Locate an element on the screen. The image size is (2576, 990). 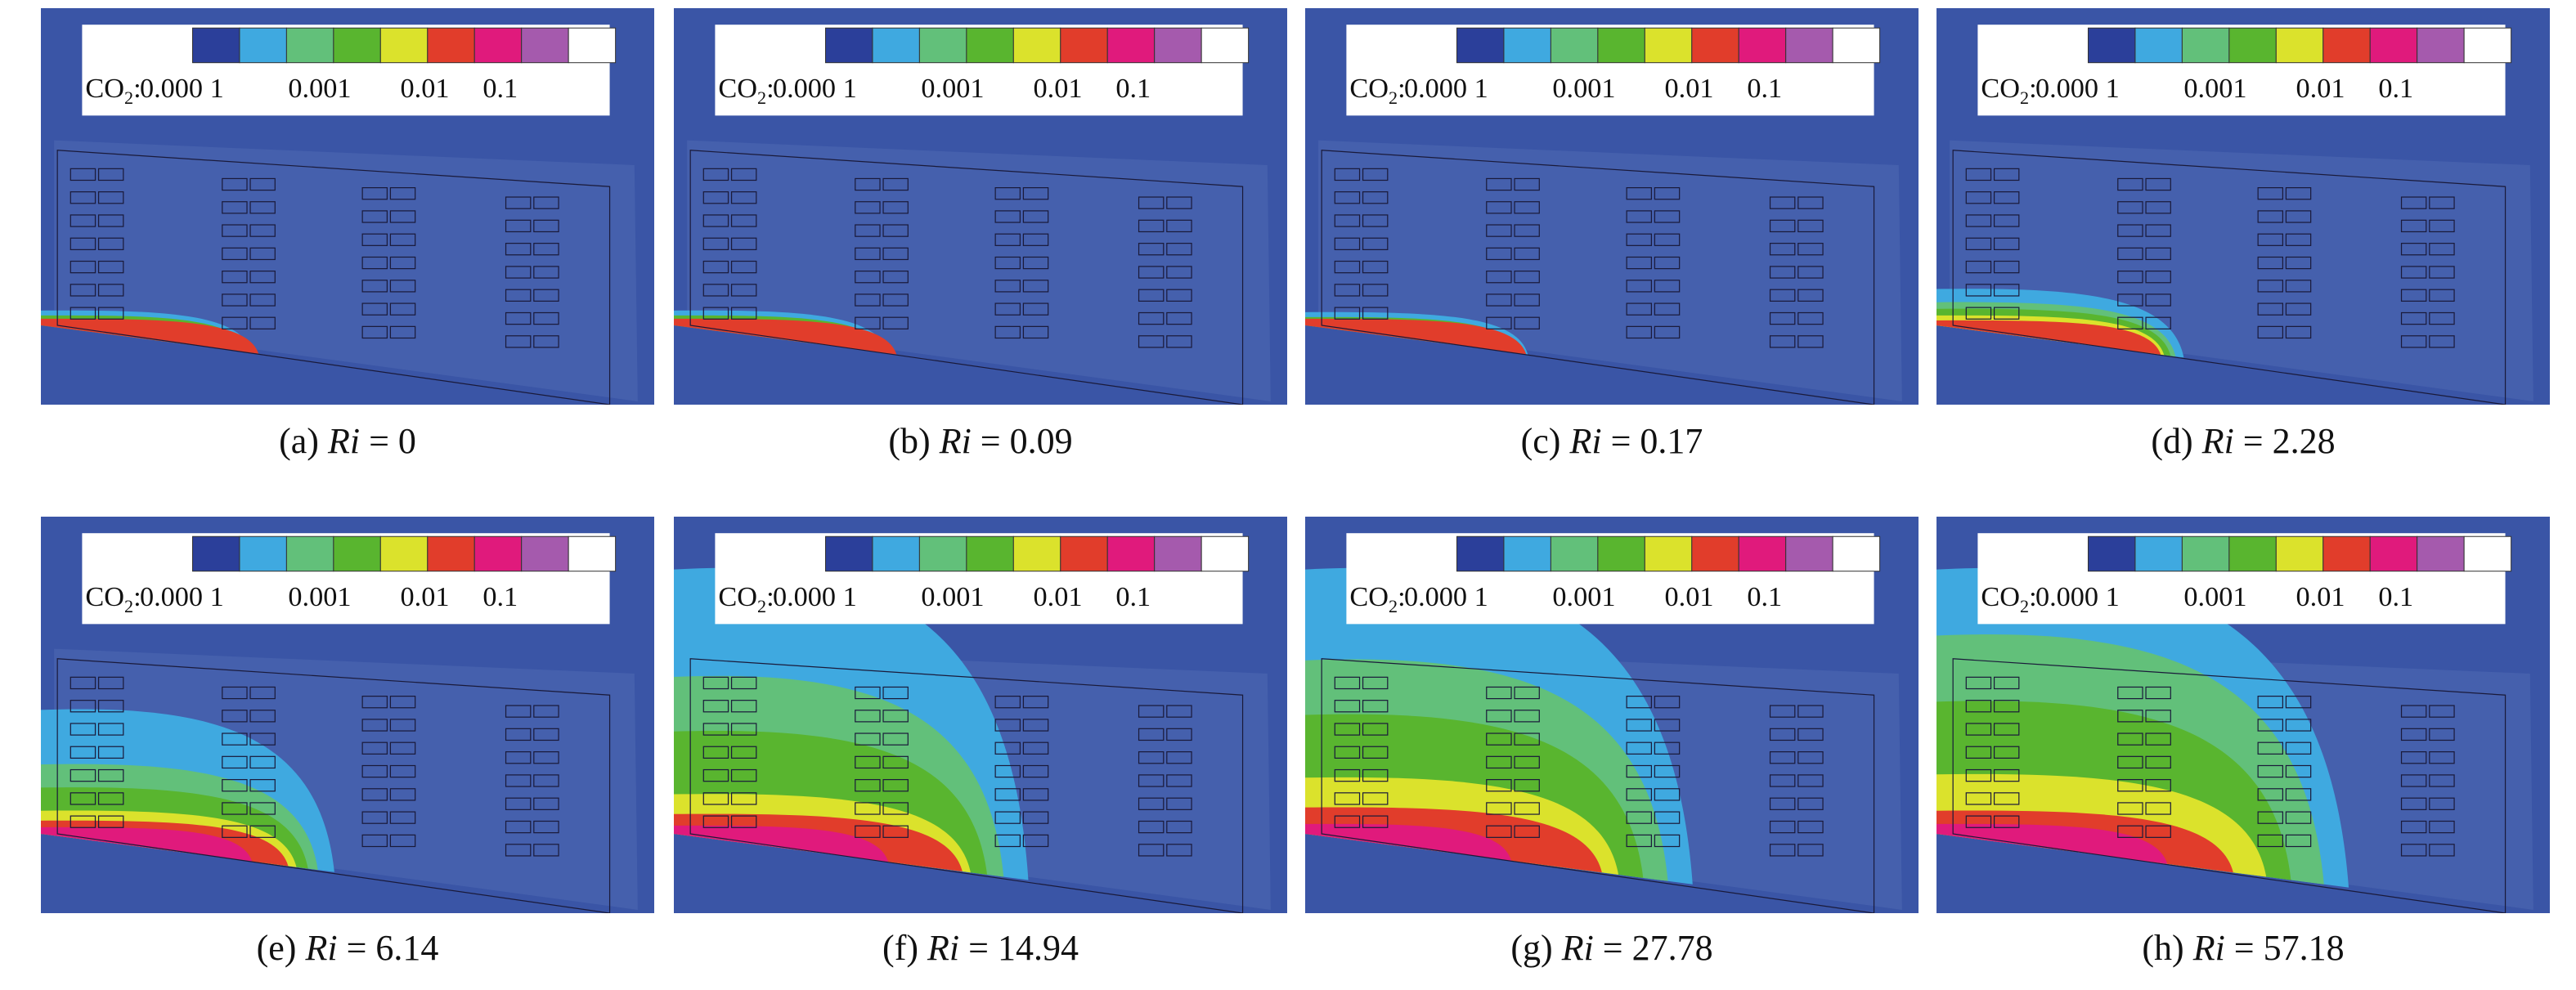
caption-value: = 57.18 is located at coordinates (2289, 948).